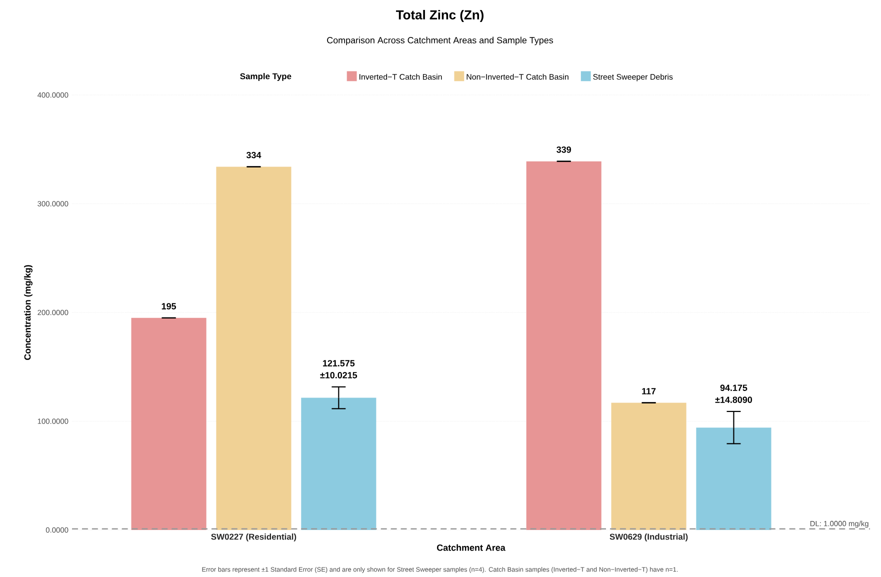  Describe the element at coordinates (266, 77) in the screenshot. I see `legend-title: Sample Type` at that location.